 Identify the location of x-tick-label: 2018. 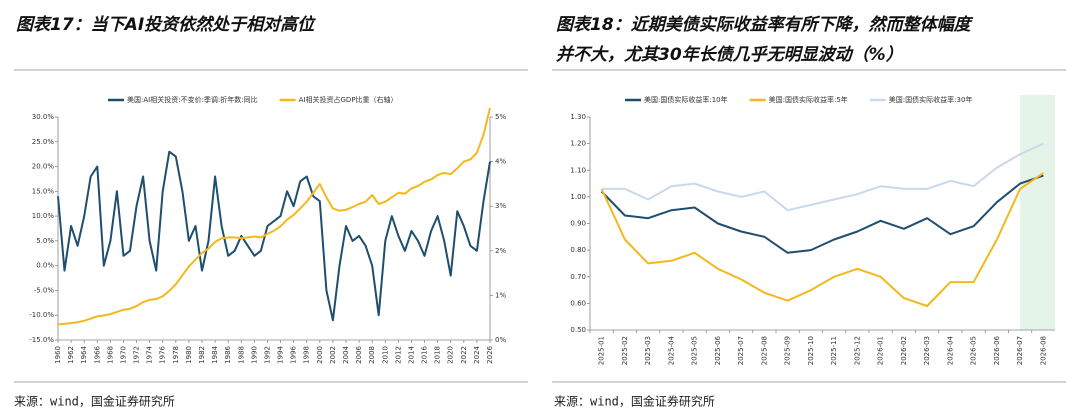
(438, 355).